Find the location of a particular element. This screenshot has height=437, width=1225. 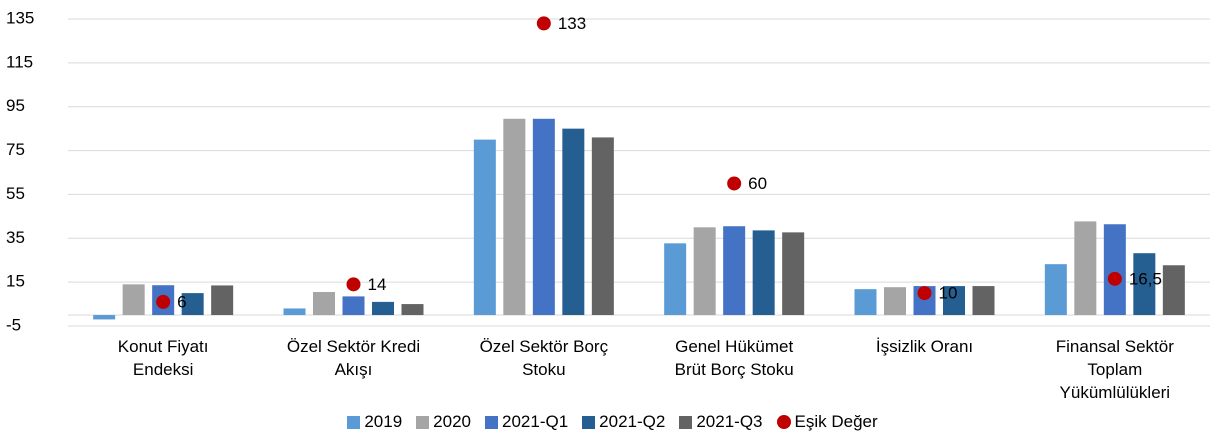

data-label: 6 is located at coordinates (181, 301).